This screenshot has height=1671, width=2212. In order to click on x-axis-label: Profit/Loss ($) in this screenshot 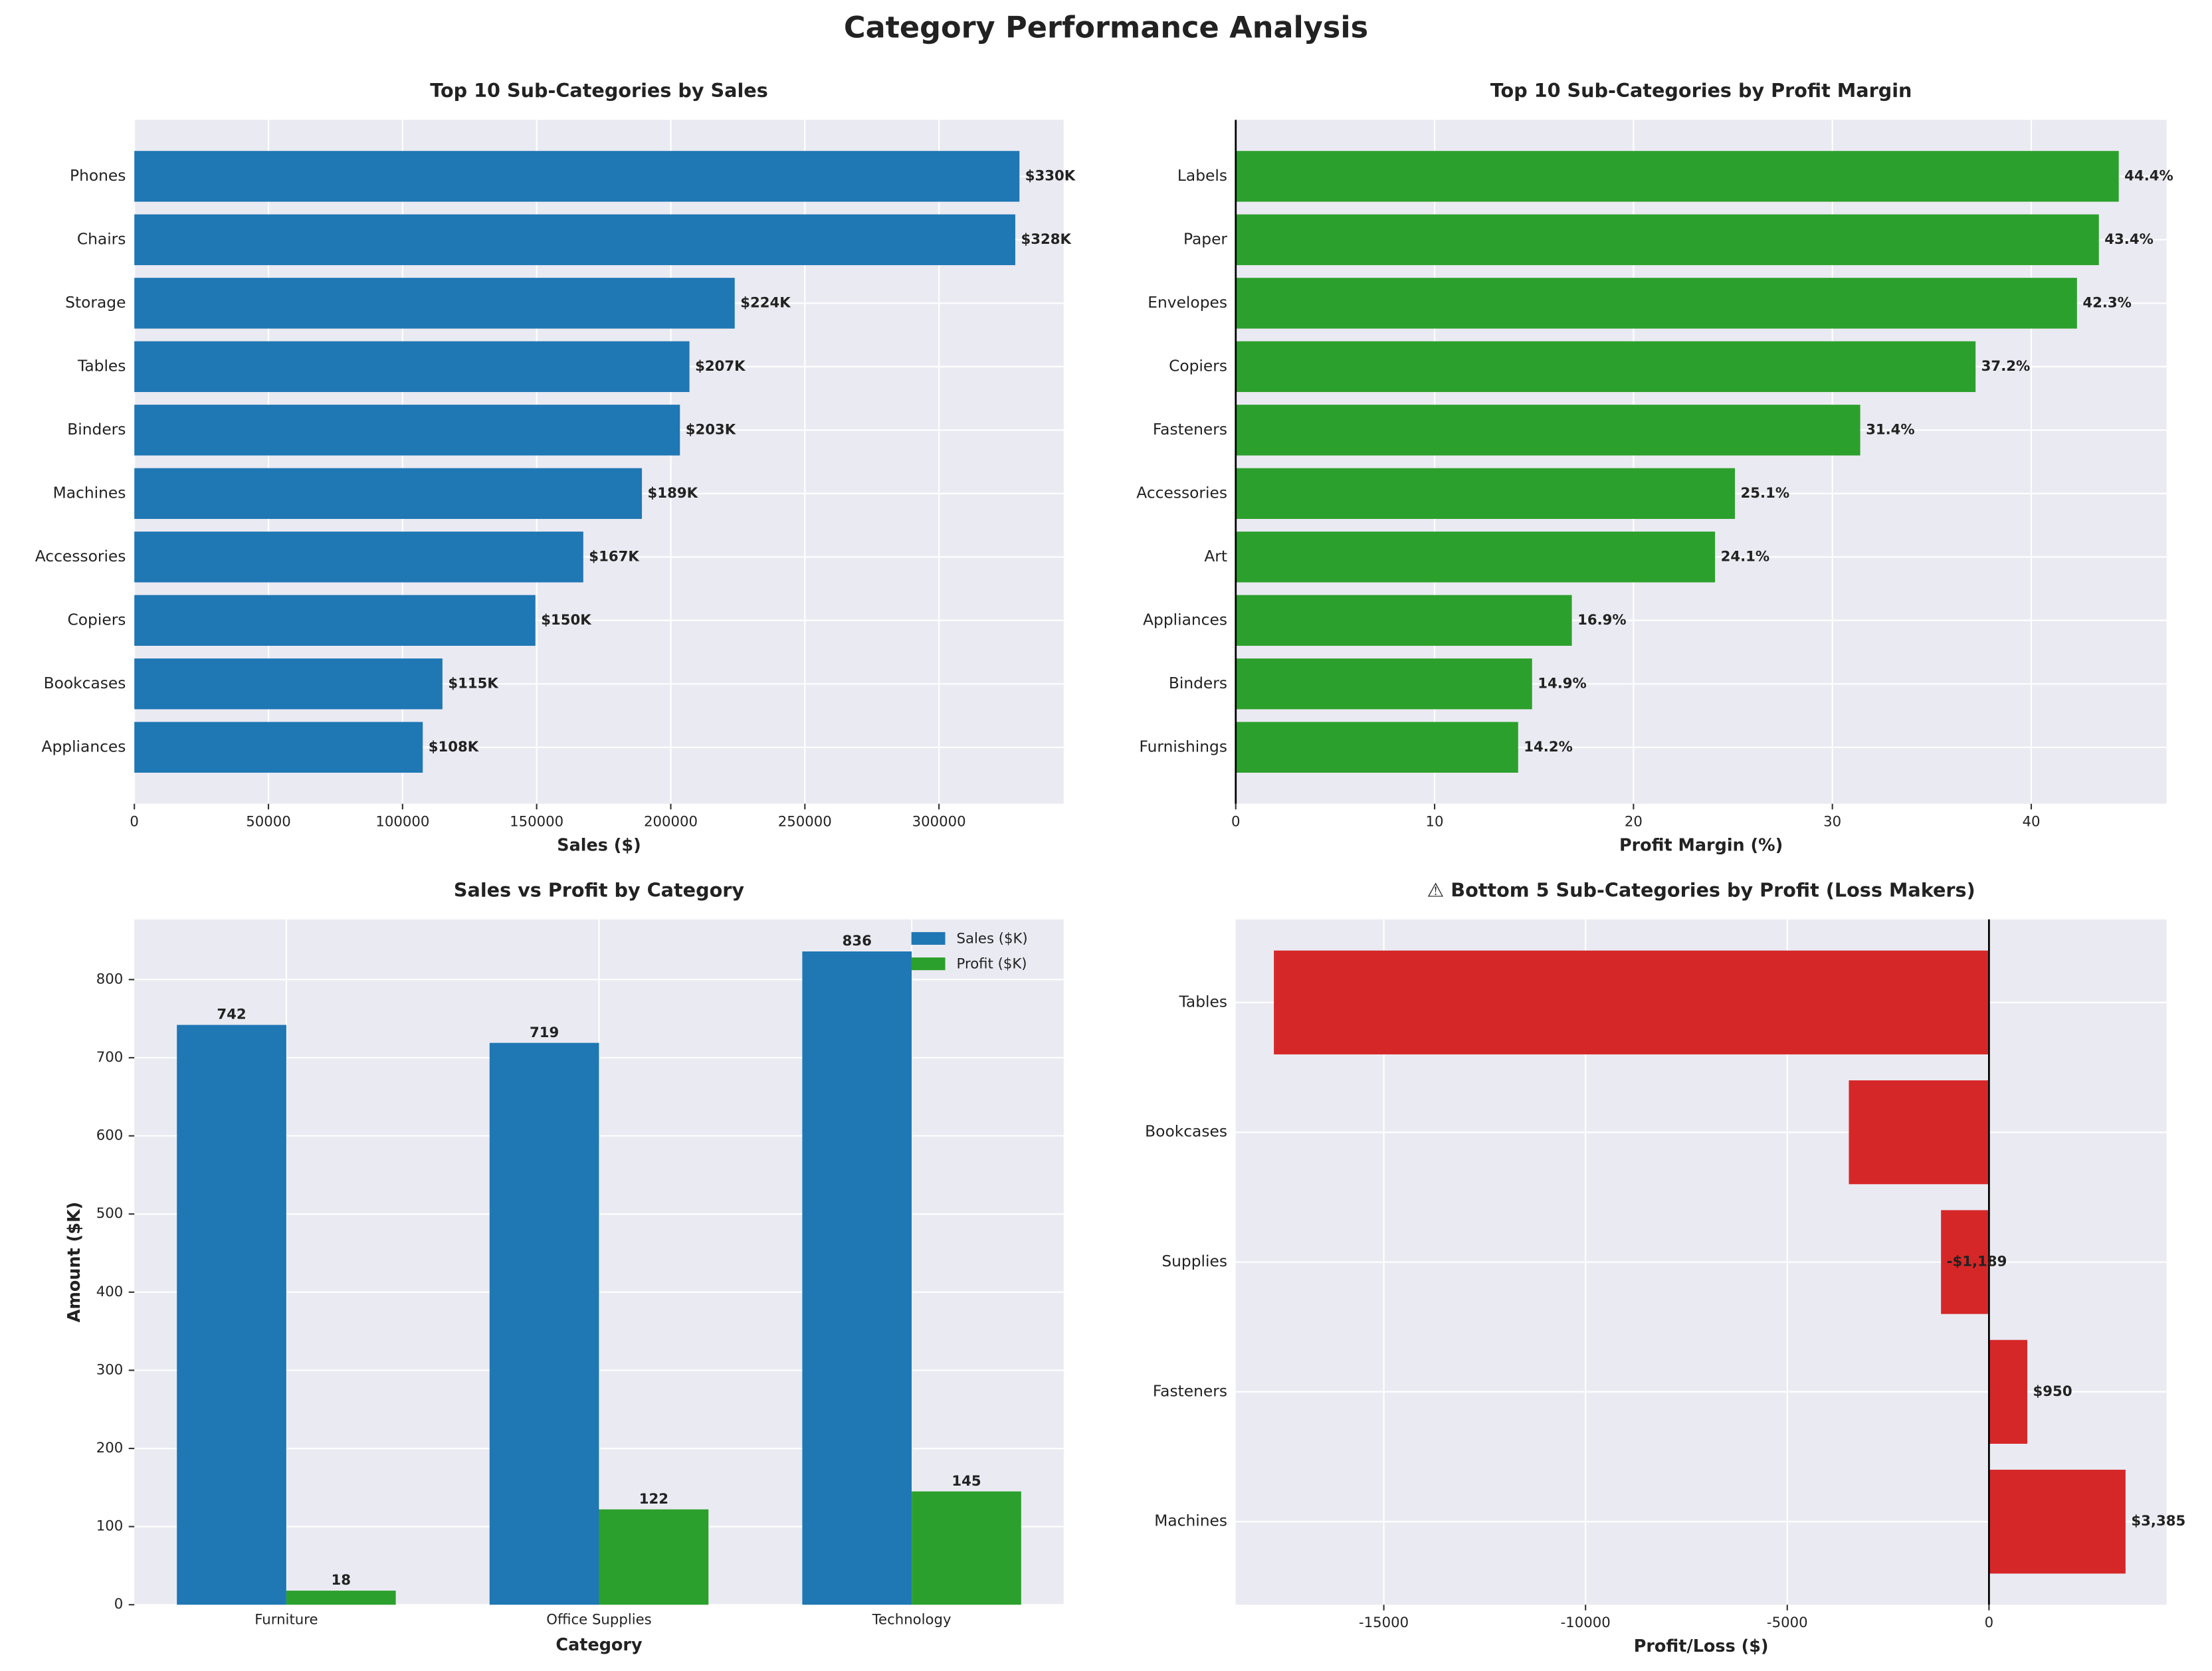, I will do `click(1702, 1646)`.